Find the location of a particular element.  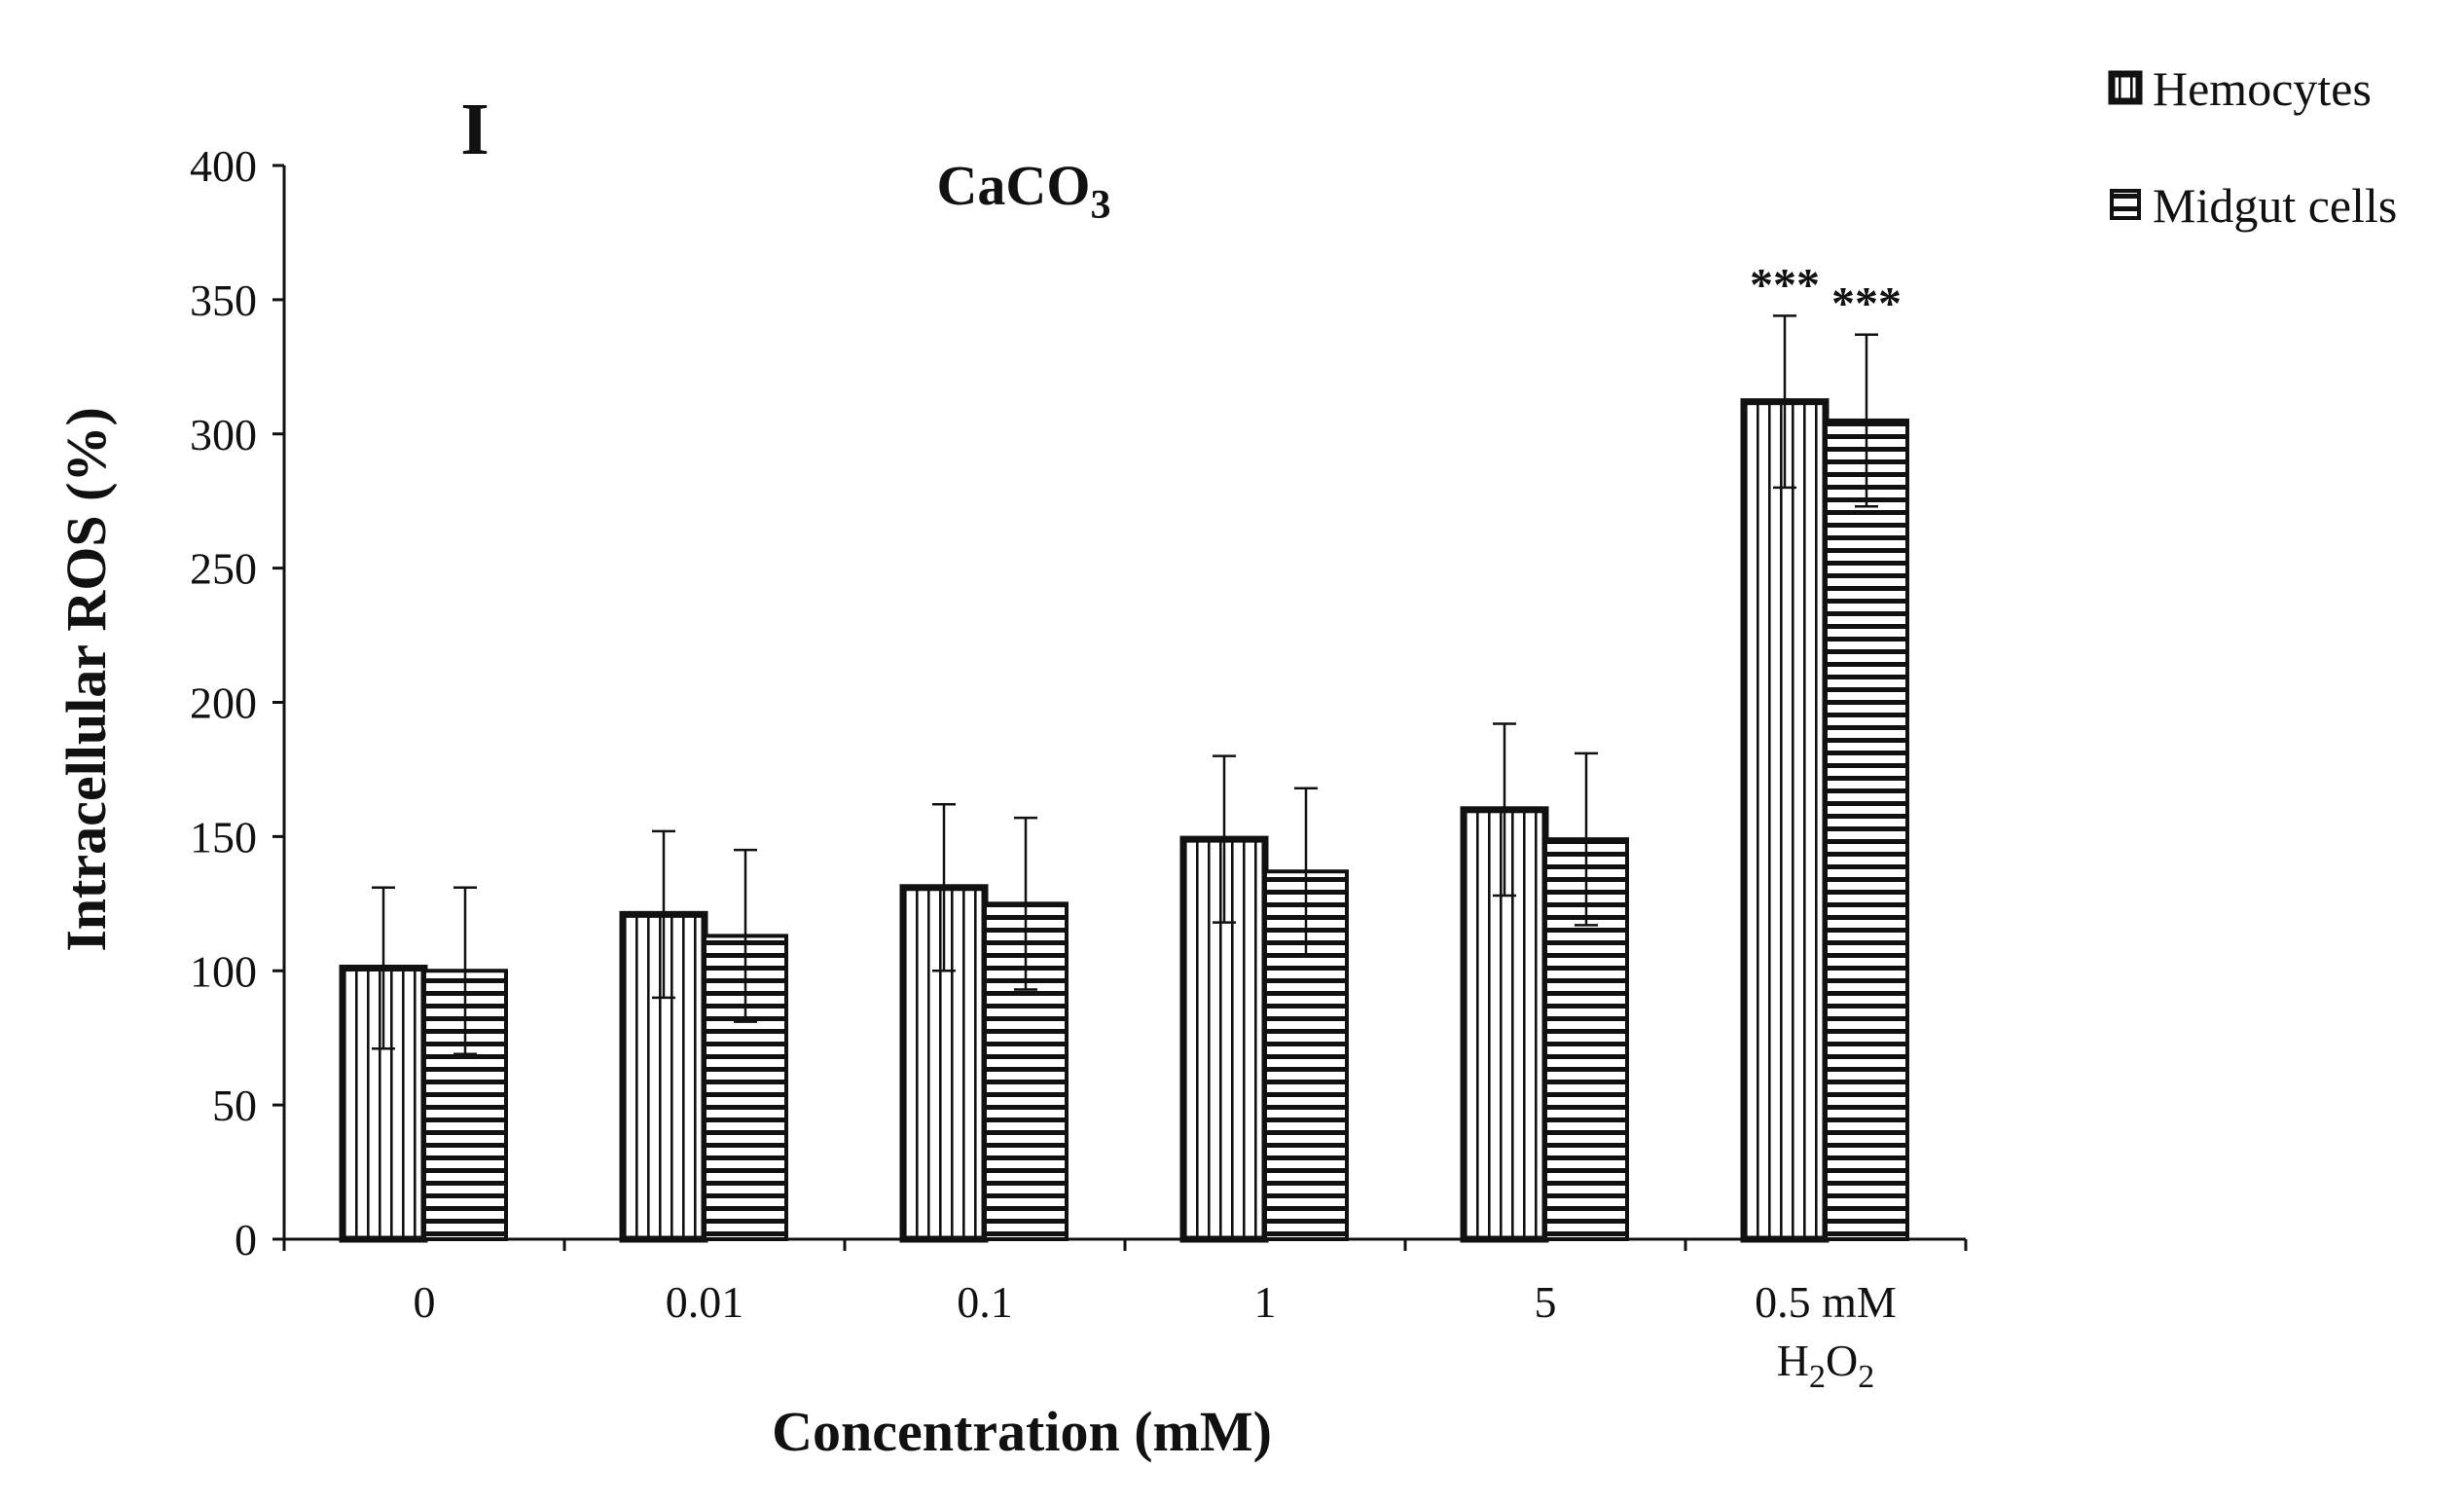

bar-hemocytes is located at coordinates (1785, 820).